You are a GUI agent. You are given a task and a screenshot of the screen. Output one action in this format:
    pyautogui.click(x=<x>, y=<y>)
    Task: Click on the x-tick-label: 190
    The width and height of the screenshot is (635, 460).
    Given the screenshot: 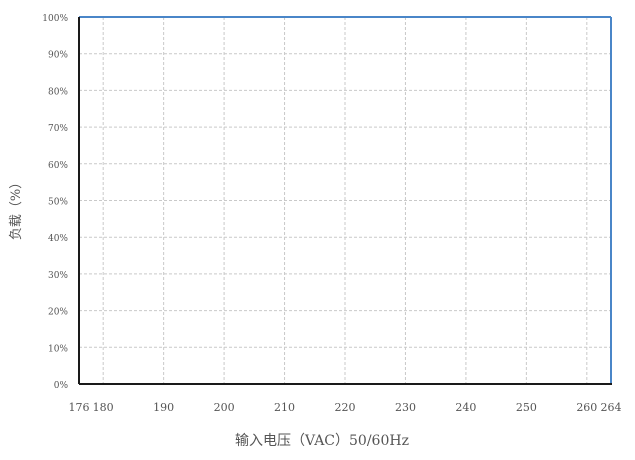 What is the action you would take?
    pyautogui.click(x=163, y=407)
    